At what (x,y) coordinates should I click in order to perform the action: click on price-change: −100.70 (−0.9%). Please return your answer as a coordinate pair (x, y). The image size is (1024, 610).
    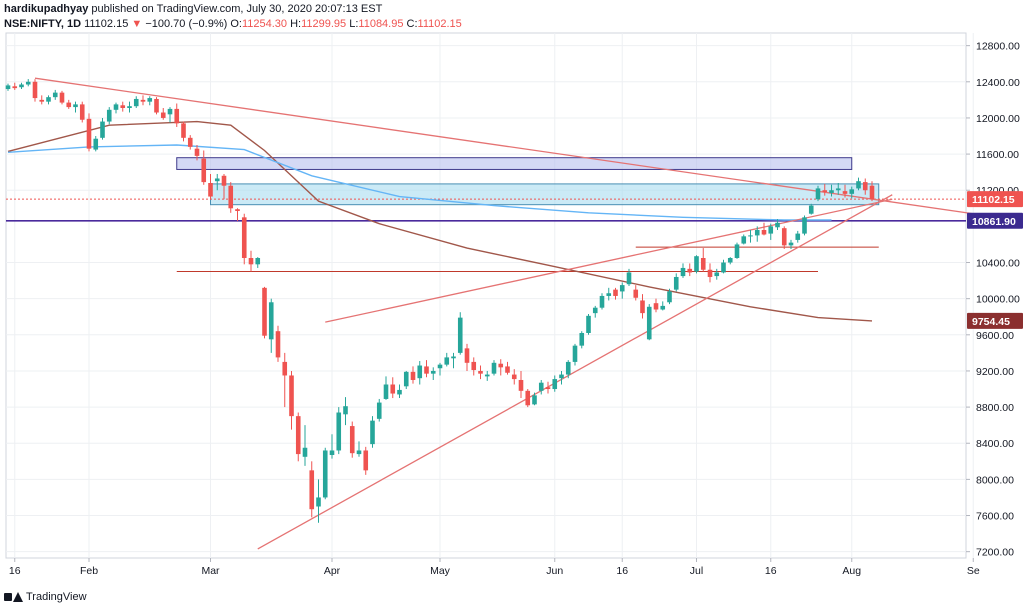
    Looking at the image, I should click on (185, 24).